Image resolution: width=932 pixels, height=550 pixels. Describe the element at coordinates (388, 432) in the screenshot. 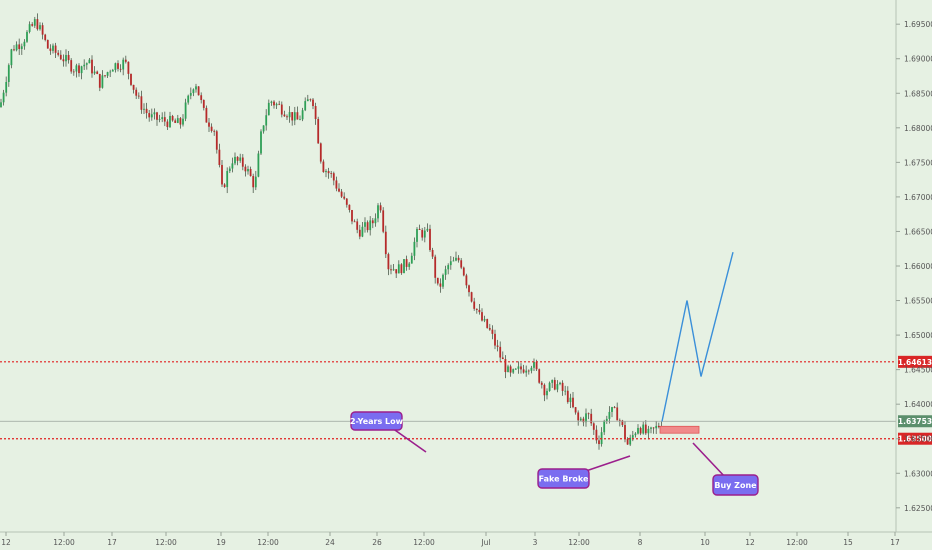

I see `note-two-years-low: 2-Years Low` at that location.